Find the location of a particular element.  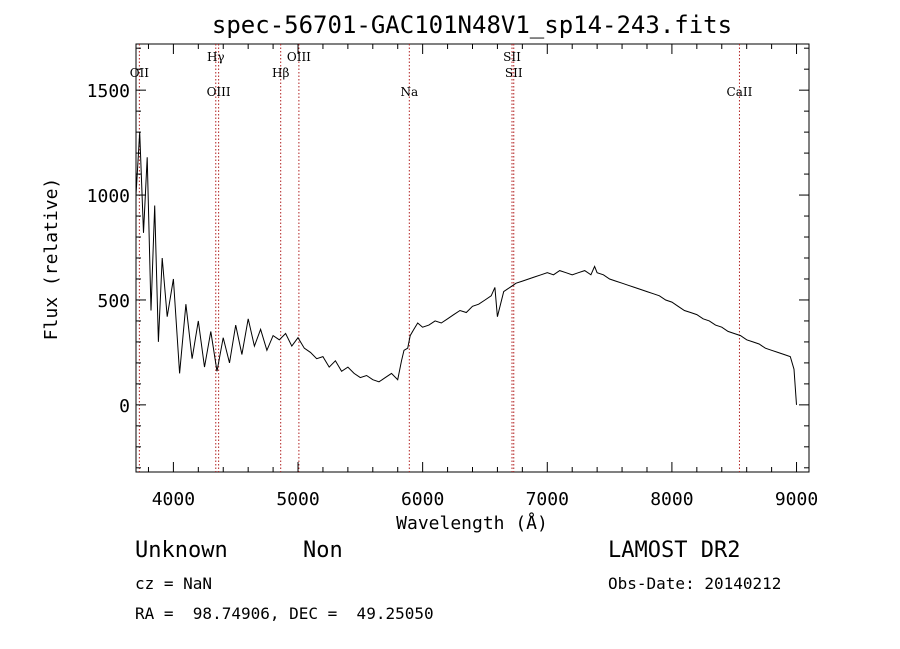

y-axis-label: Flux (relative) is located at coordinates (51, 259).